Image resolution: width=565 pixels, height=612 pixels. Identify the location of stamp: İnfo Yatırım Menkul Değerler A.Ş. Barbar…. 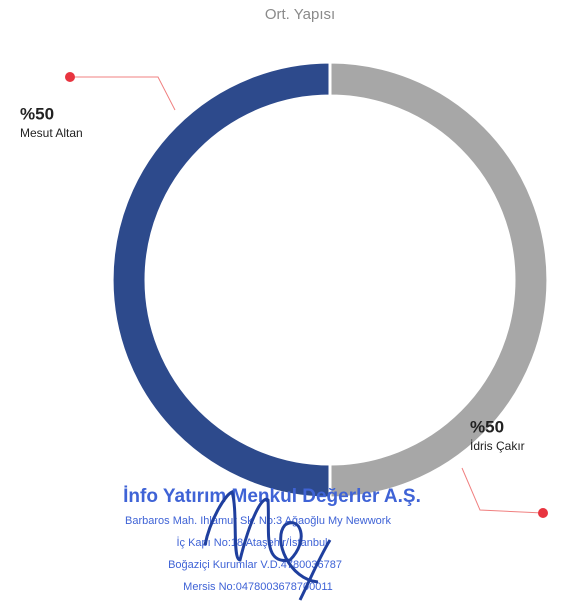
(272, 543).